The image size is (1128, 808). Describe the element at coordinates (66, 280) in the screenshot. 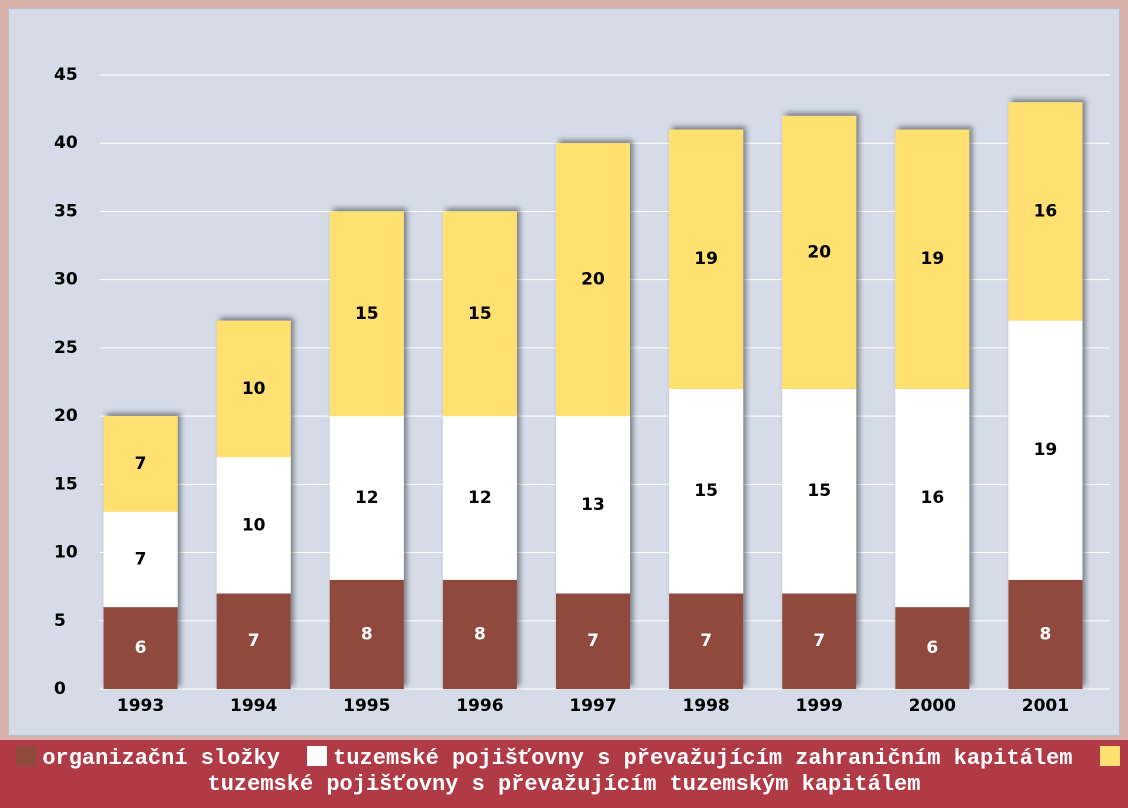

I see `y-tick-label: 30` at that location.